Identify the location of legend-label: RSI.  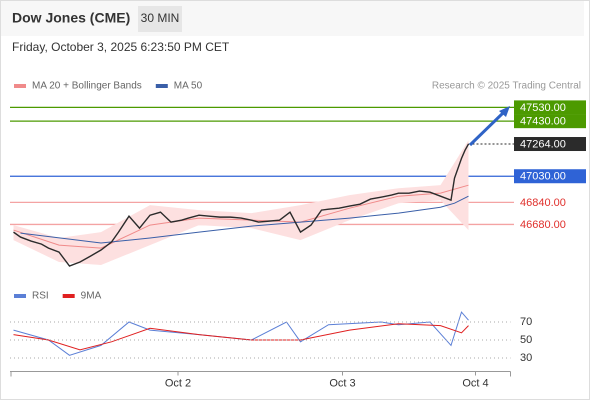
(40, 296).